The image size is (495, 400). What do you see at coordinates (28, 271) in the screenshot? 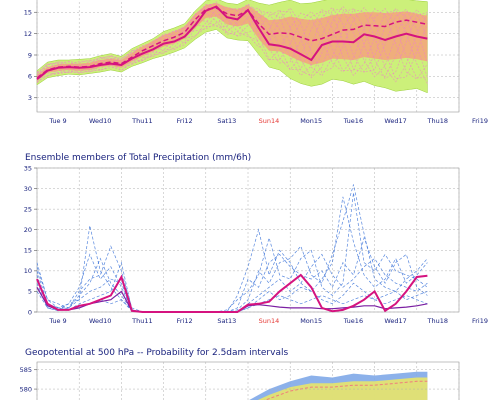
I see `precip-ytick-label: 10` at bounding box center [28, 271].